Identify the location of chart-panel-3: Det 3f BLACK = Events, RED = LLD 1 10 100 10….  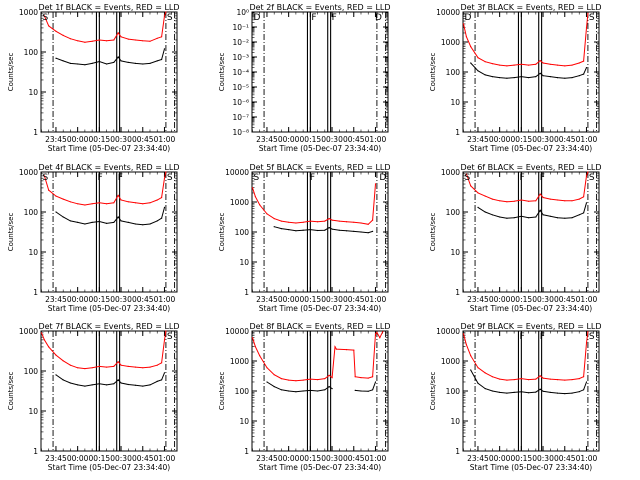
(515, 78).